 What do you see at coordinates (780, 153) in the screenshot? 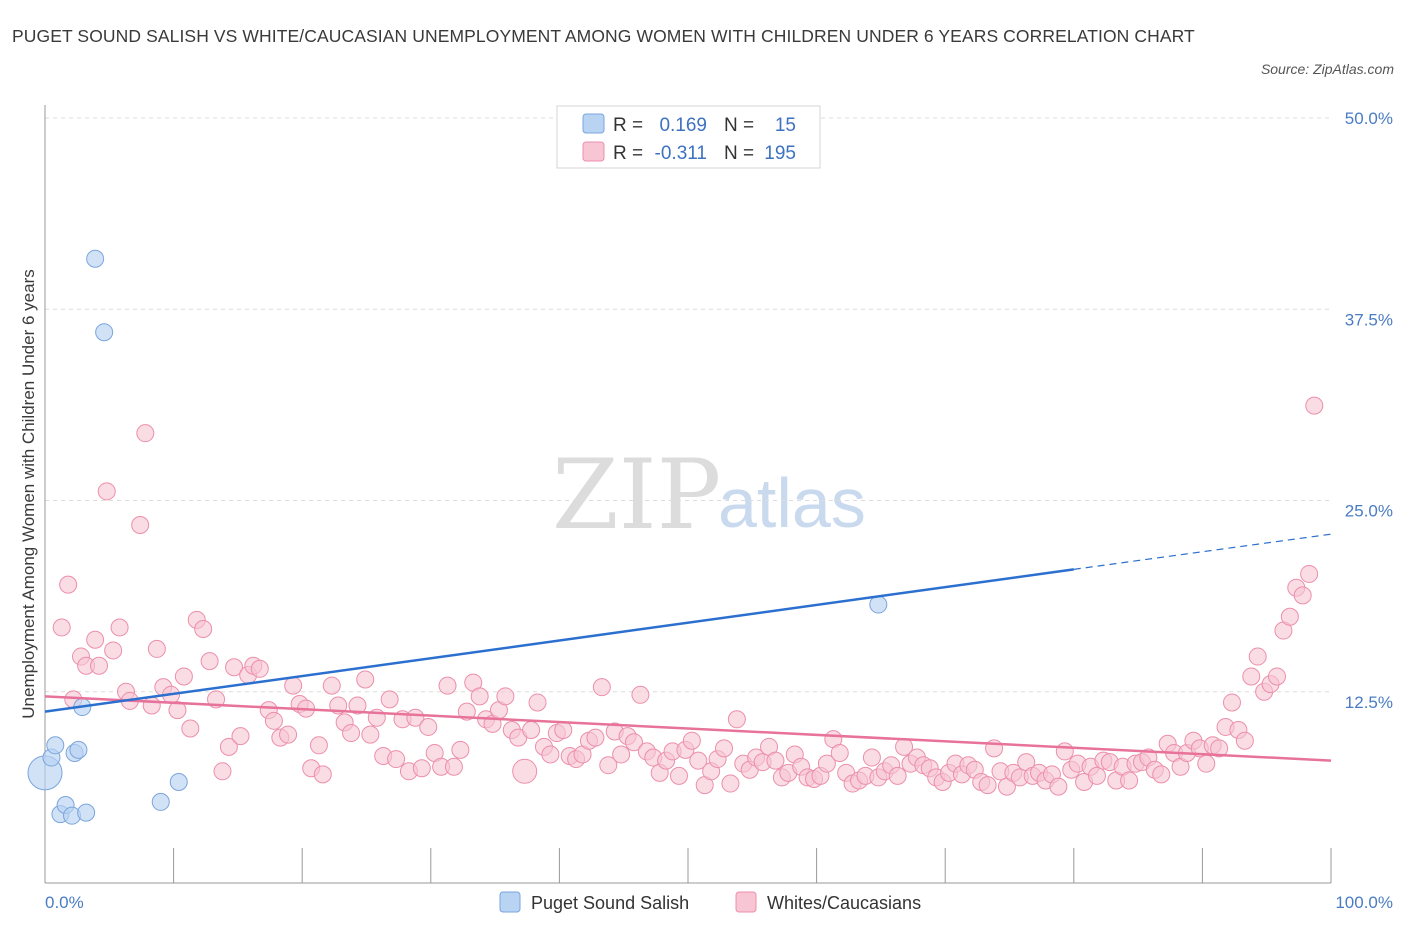
I see `legend-n-value-pink: 195` at bounding box center [780, 153].